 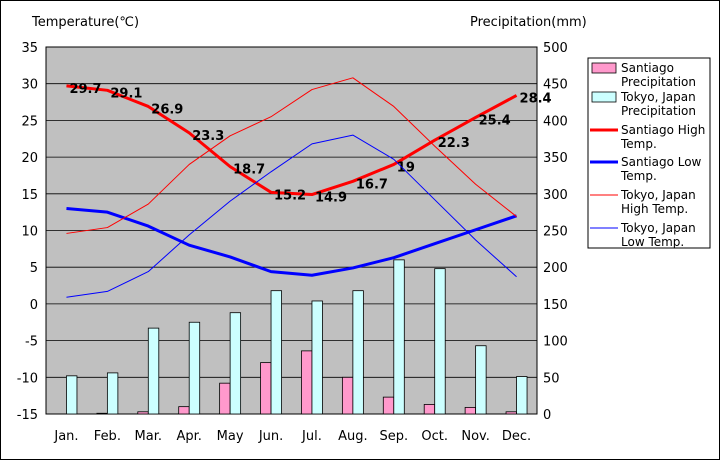 I want to click on category-label: Aug., so click(x=353, y=436).